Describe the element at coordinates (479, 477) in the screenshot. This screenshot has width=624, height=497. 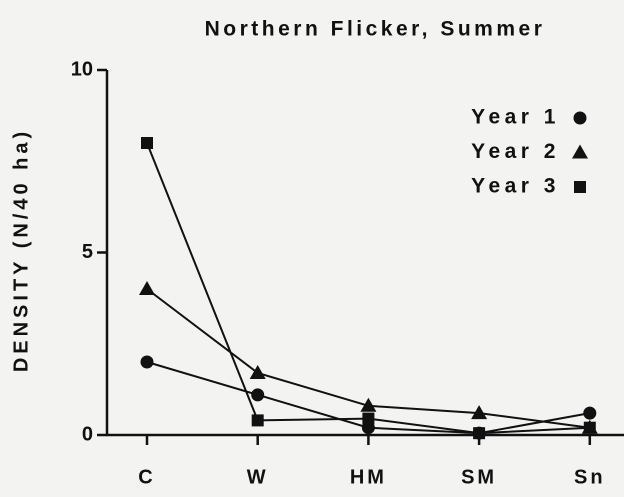
I see `x-tick-label: SM` at that location.